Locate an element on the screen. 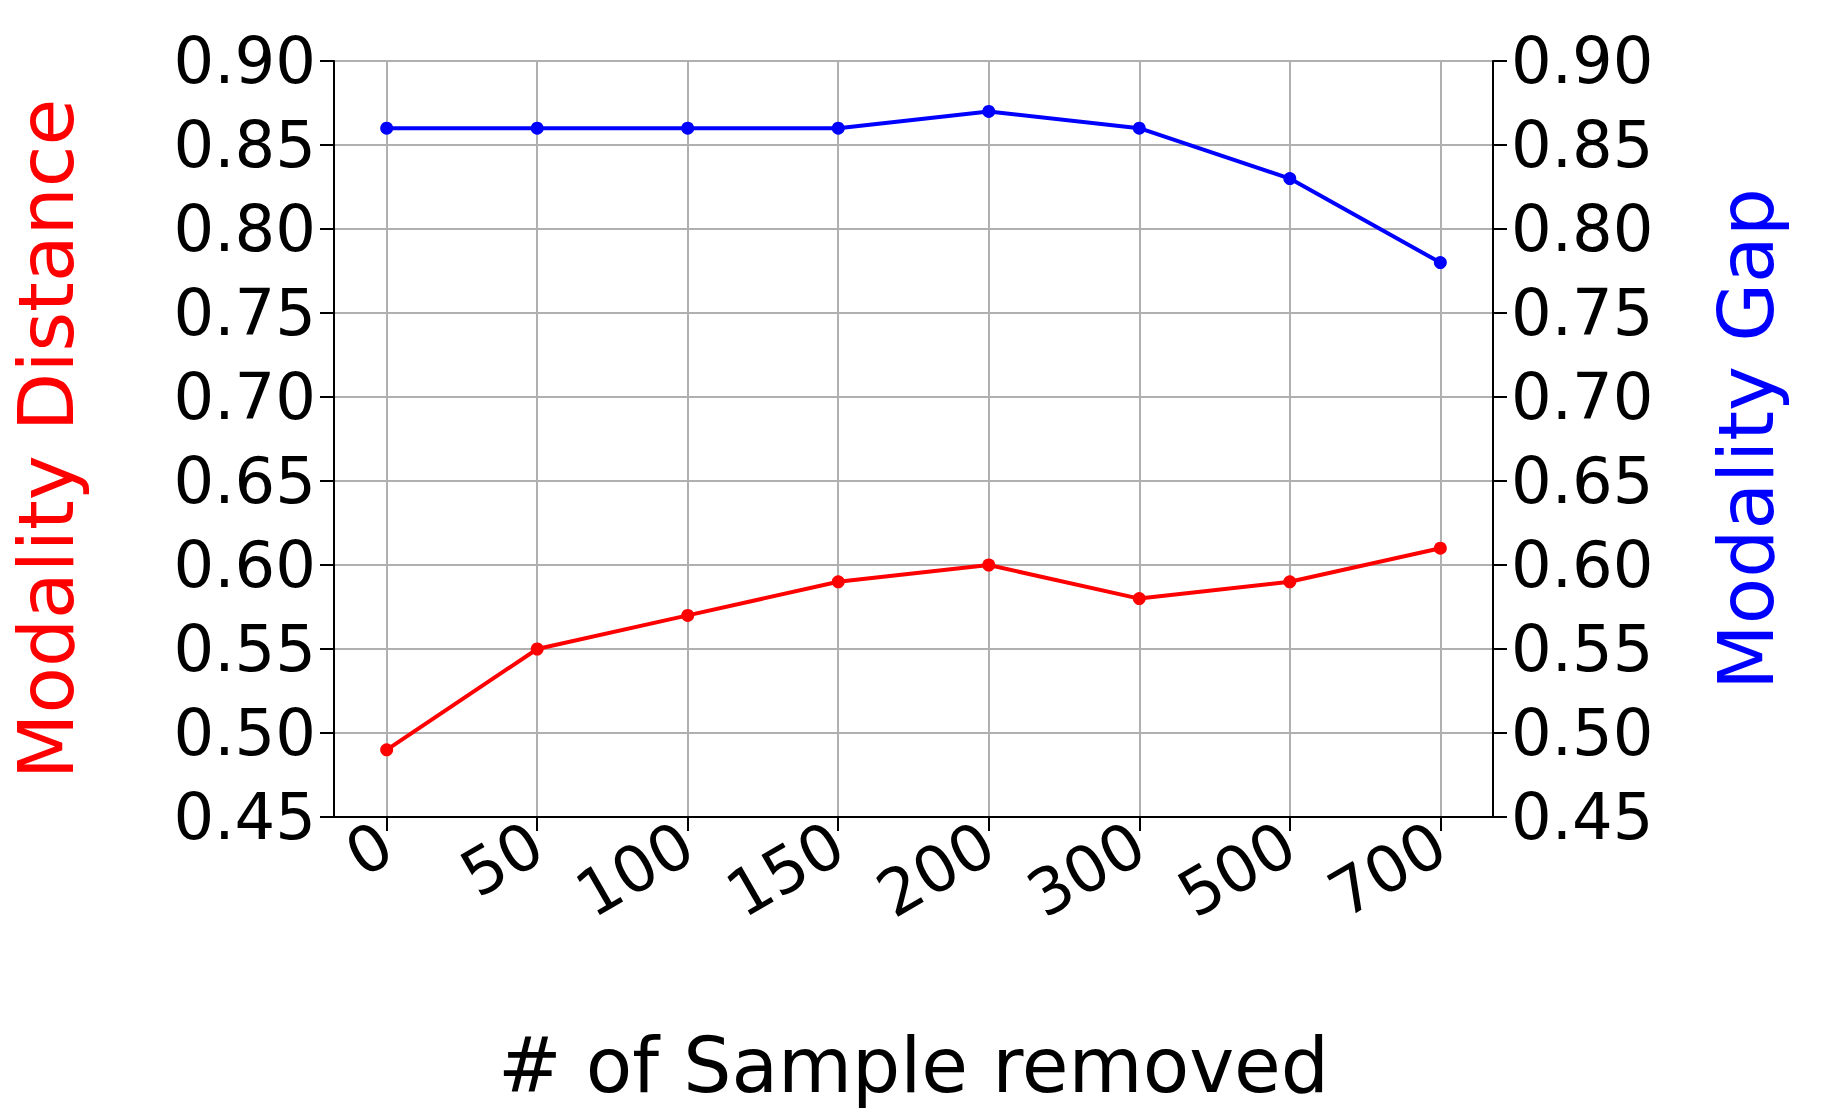 This screenshot has width=1826, height=1115. y2-tick-label: 0.80 is located at coordinates (1582, 229).